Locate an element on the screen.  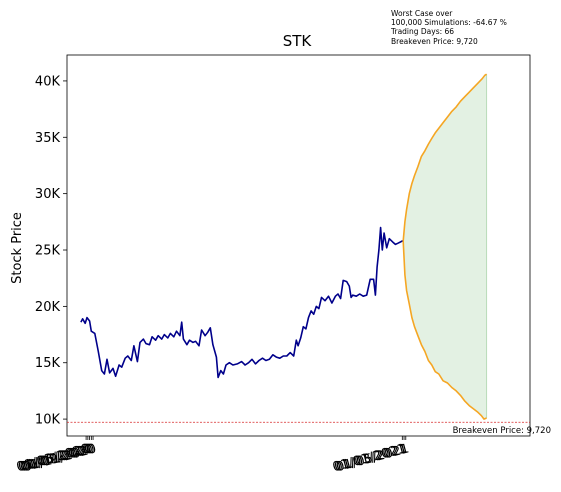
chart-title: STK is located at coordinates (298, 41).